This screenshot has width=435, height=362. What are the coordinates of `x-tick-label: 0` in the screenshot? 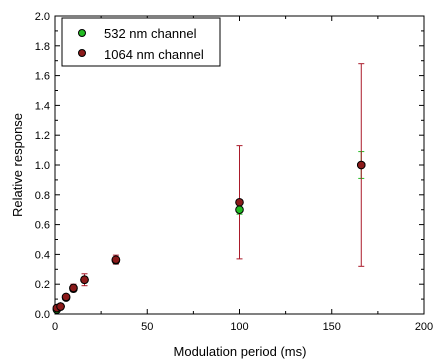 It's located at (55, 327).